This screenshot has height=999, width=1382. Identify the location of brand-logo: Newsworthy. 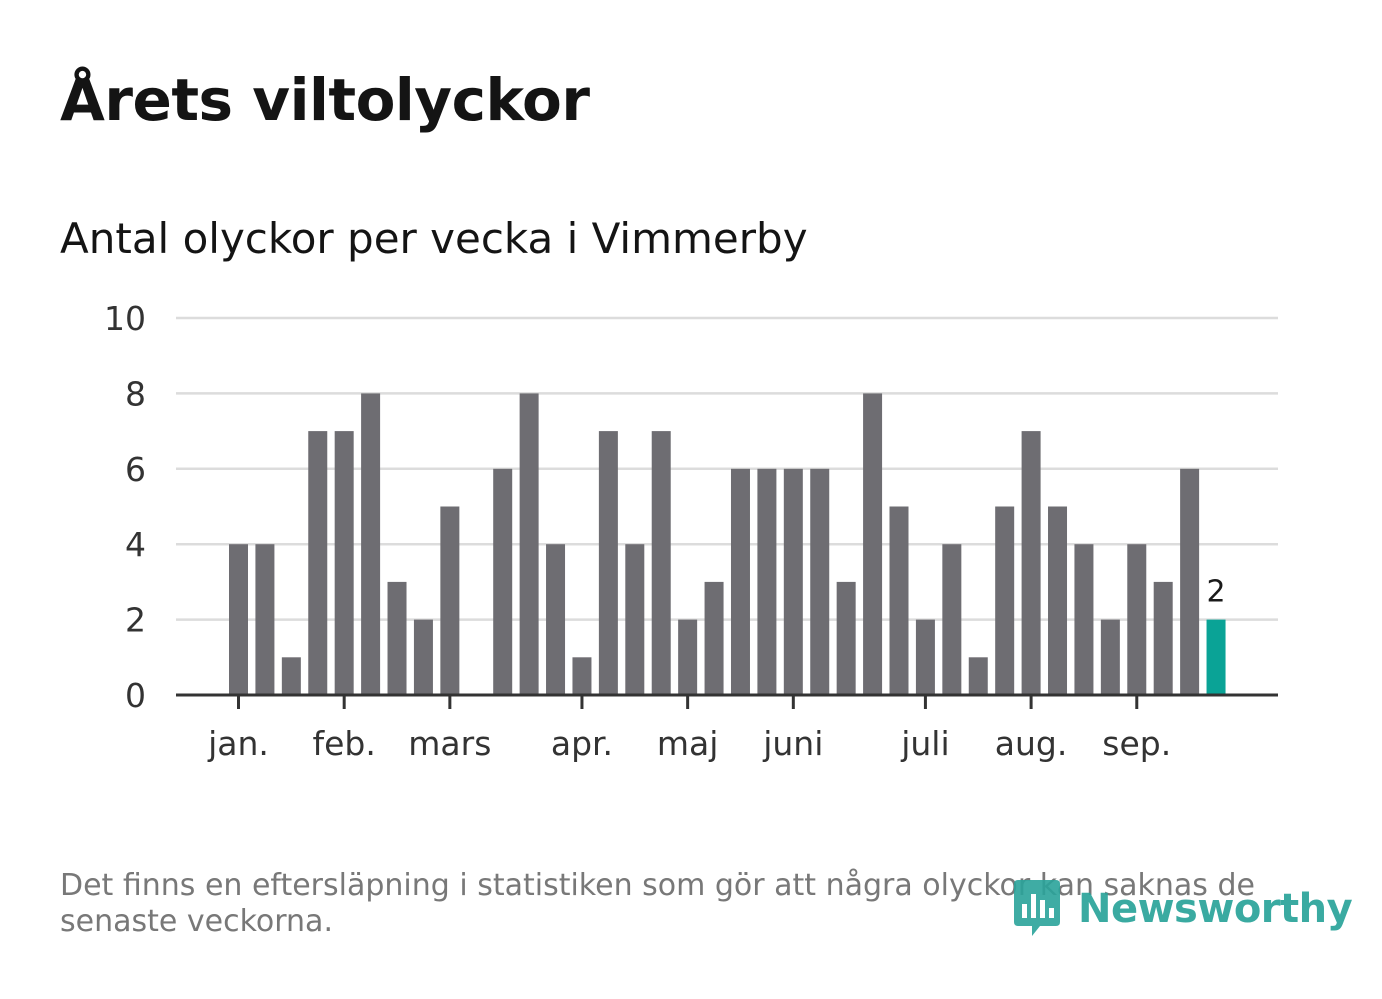
(1181, 909).